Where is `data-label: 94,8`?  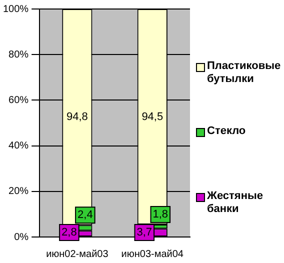
data-label: 94,8 is located at coordinates (77, 117).